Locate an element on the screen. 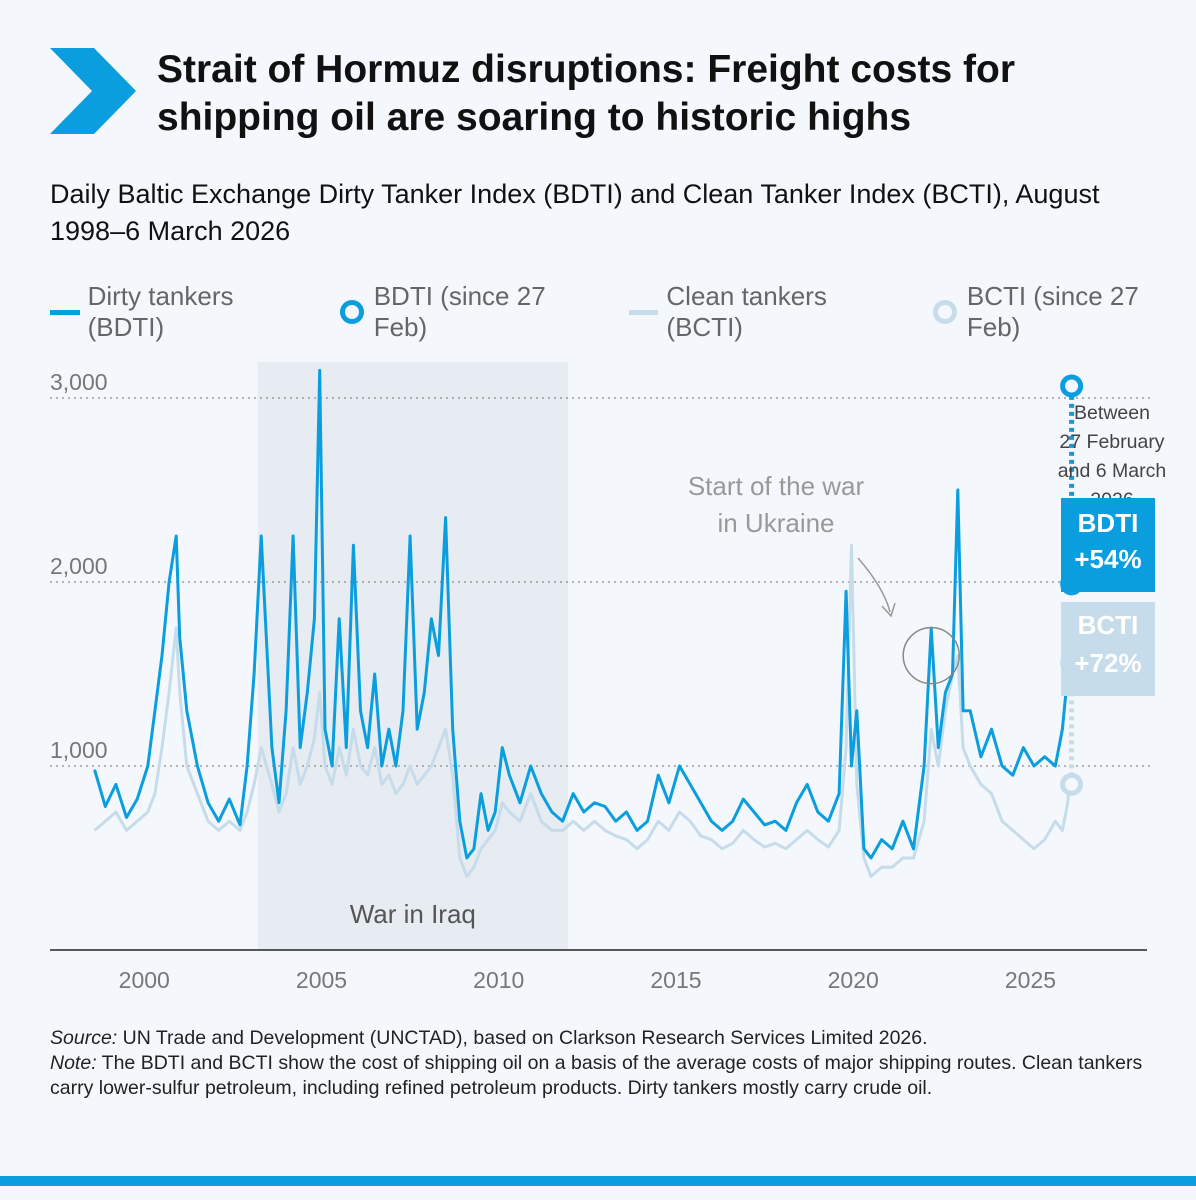 This screenshot has width=1196, height=1200. war-in-iraq-shaded-band is located at coordinates (412, 656).